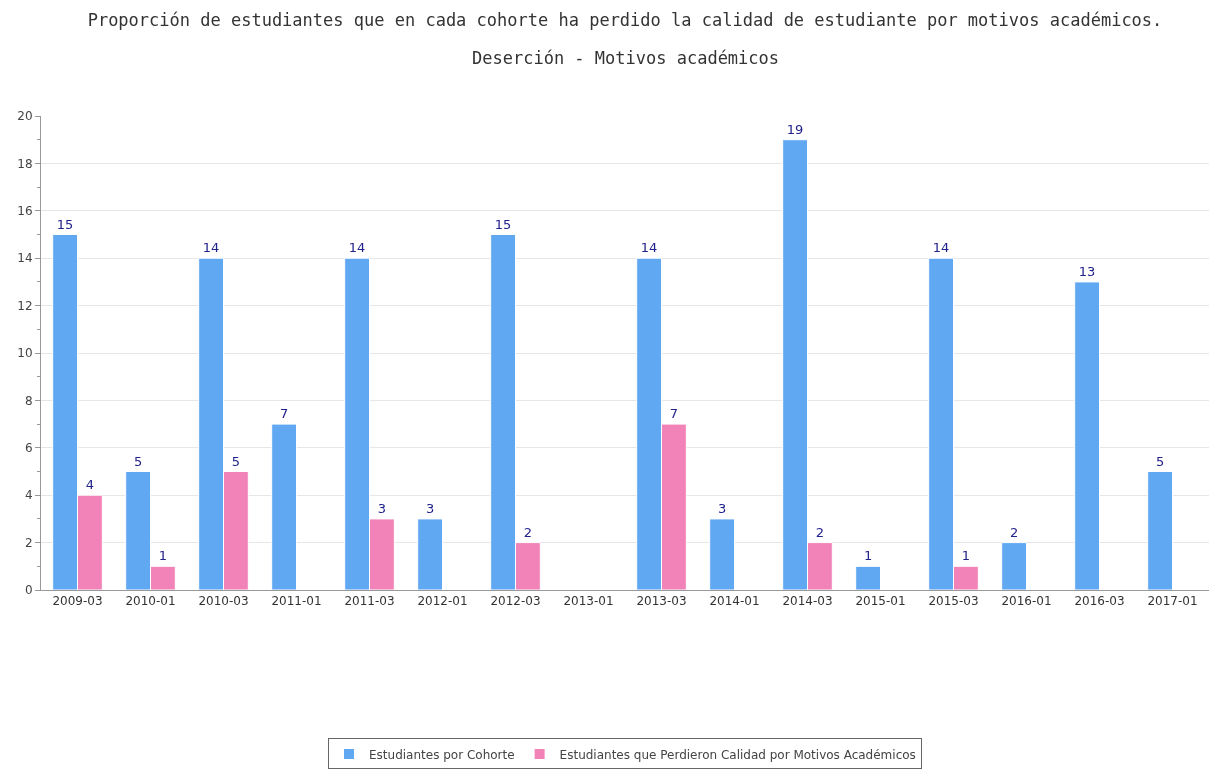  Describe the element at coordinates (1087, 271) in the screenshot. I see `data-label: 13` at that location.